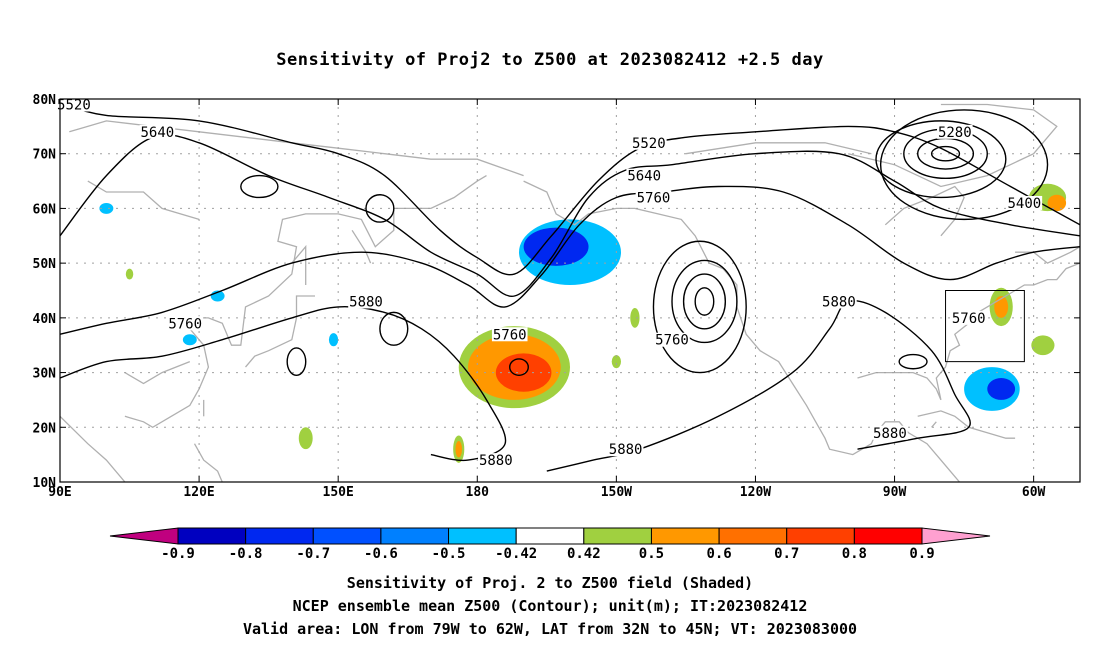  Describe the element at coordinates (921, 554) in the screenshot. I see `colorbar-label: 0.9` at that location.